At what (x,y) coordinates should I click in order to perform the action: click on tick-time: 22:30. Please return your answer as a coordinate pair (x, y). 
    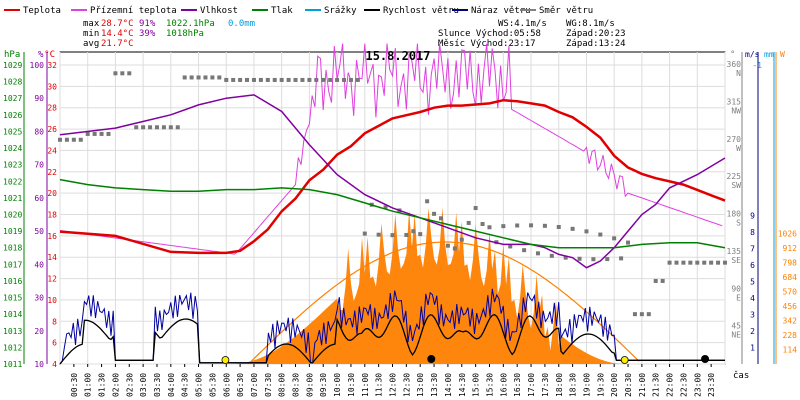
    Looking at the image, I should click on (683, 385).